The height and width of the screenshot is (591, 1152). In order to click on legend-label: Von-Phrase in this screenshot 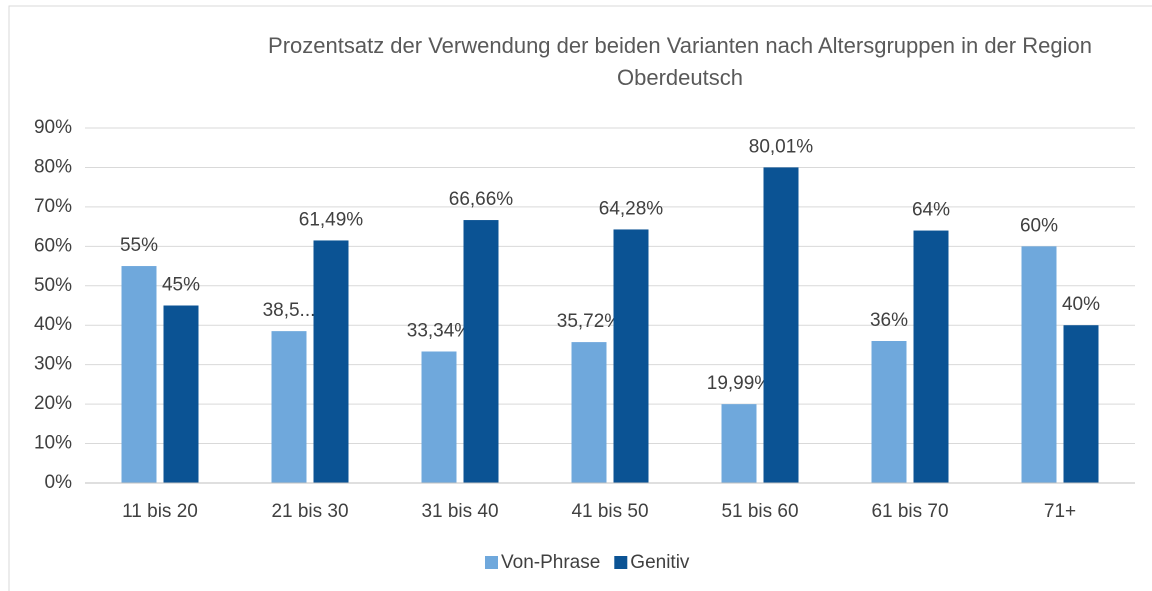, I will do `click(550, 562)`.